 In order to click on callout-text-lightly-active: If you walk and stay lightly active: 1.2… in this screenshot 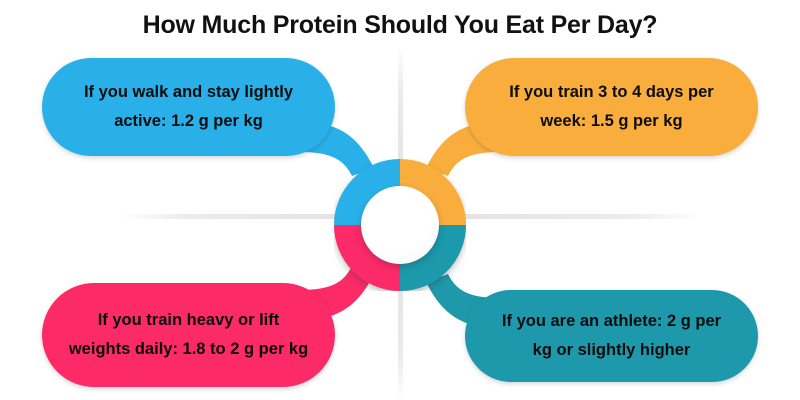, I will do `click(188, 106)`.